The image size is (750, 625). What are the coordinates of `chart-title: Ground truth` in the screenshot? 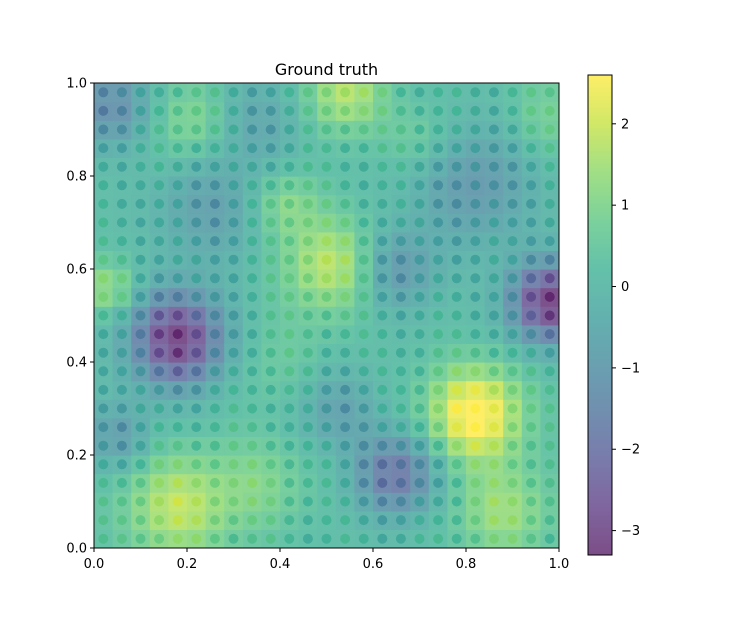 It's located at (326, 69).